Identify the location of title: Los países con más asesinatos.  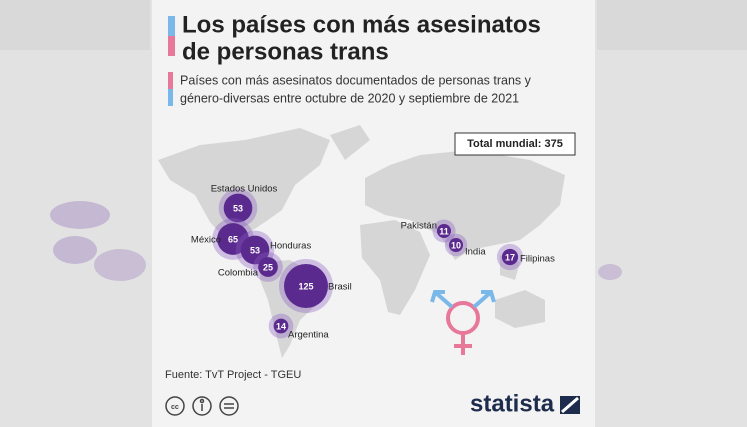
(361, 24).